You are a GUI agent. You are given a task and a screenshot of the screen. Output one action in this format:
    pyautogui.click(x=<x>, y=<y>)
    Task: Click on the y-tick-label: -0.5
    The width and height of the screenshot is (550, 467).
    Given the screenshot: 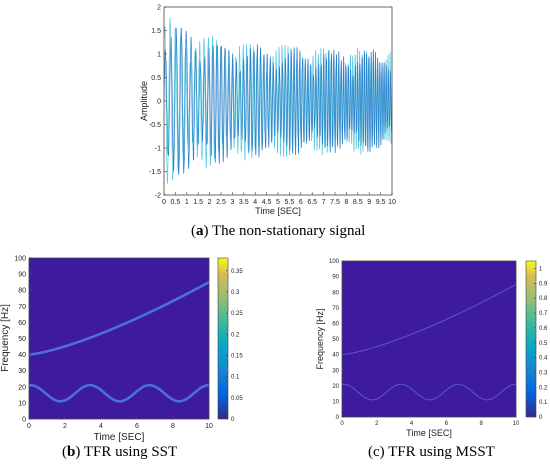 What is the action you would take?
    pyautogui.click(x=155, y=125)
    